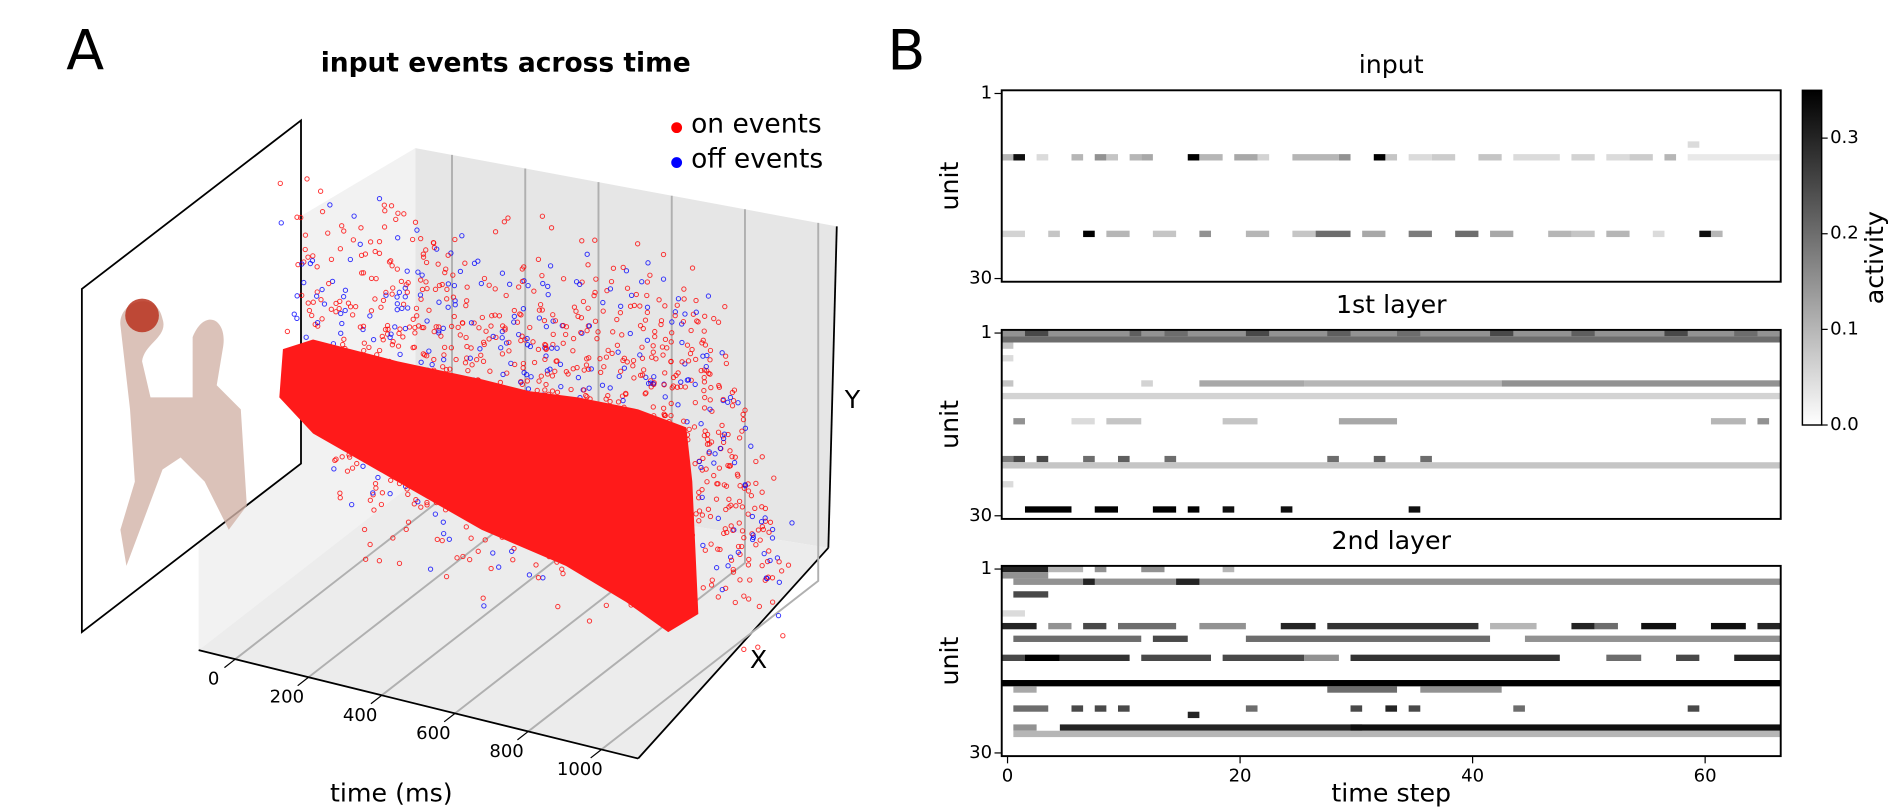 This screenshot has height=809, width=1888. I want to click on event-blob, so click(489, 486).